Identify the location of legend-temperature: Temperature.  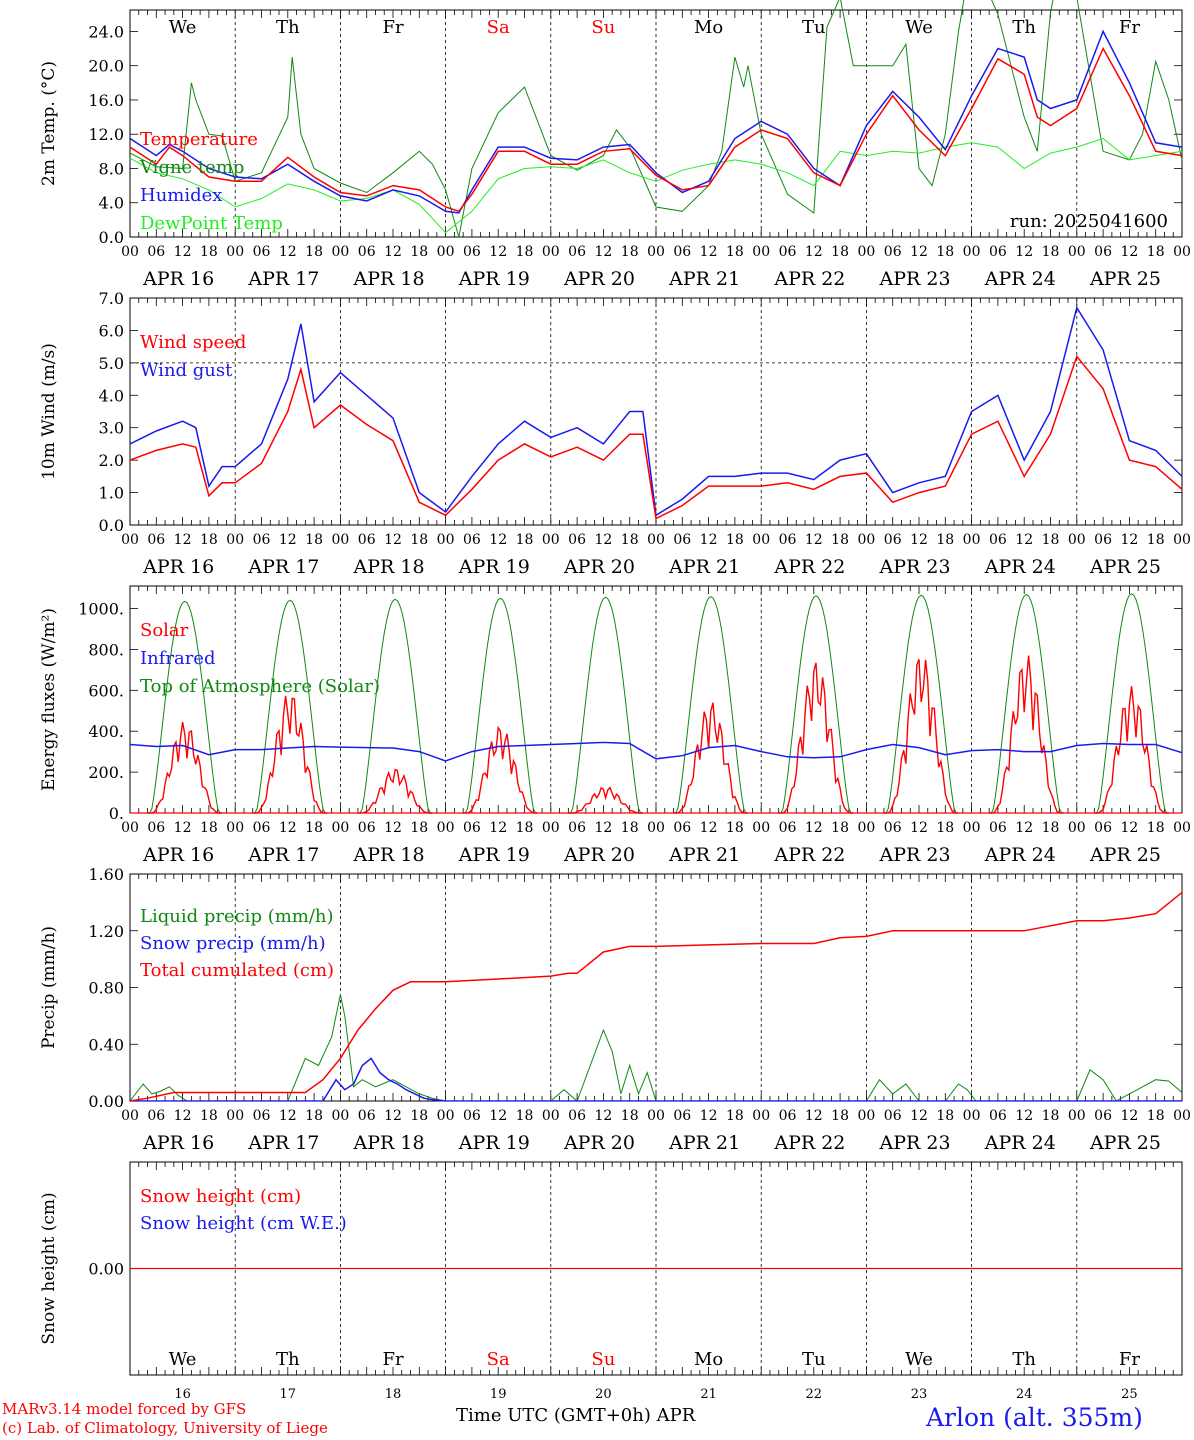
(199, 139).